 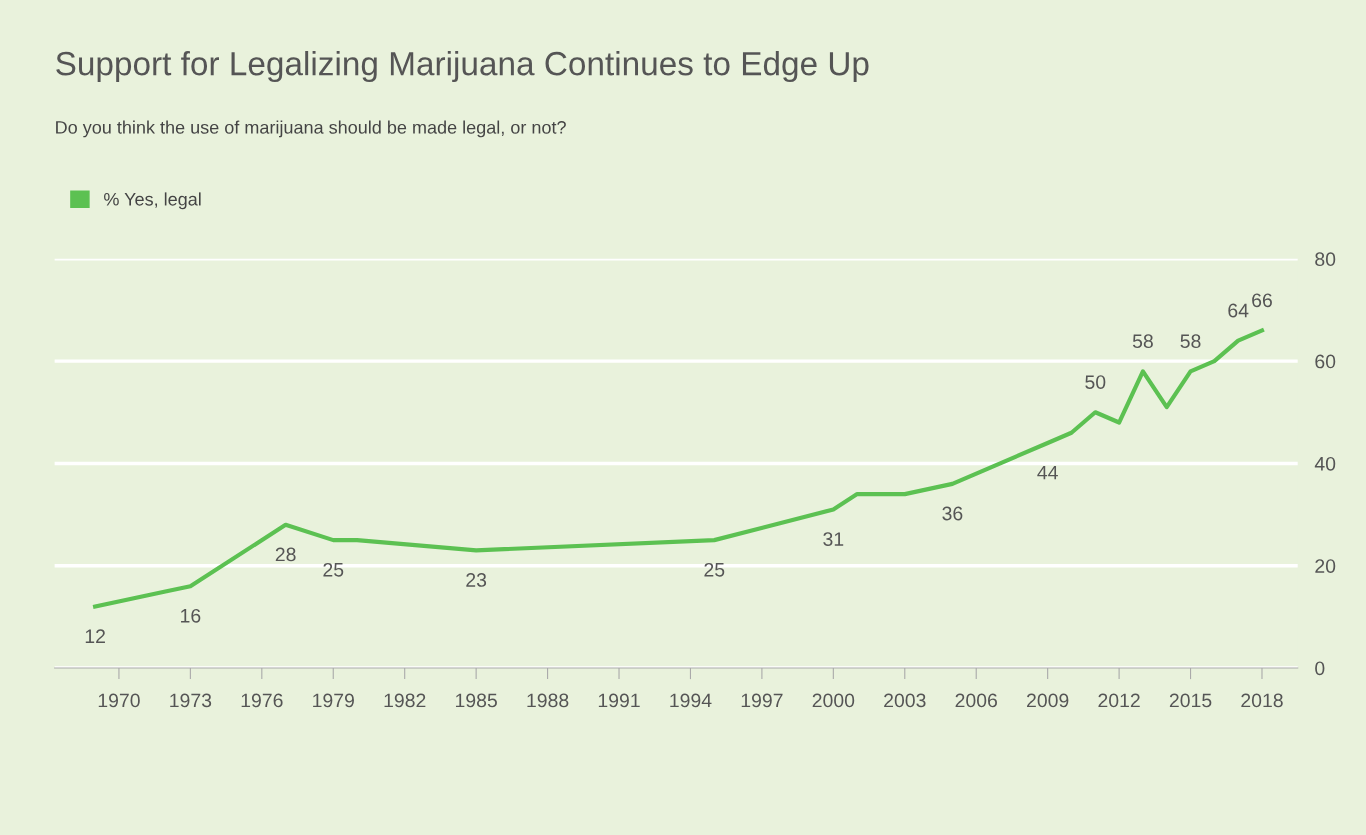 I want to click on x-tick-label: 1994, so click(x=691, y=700).